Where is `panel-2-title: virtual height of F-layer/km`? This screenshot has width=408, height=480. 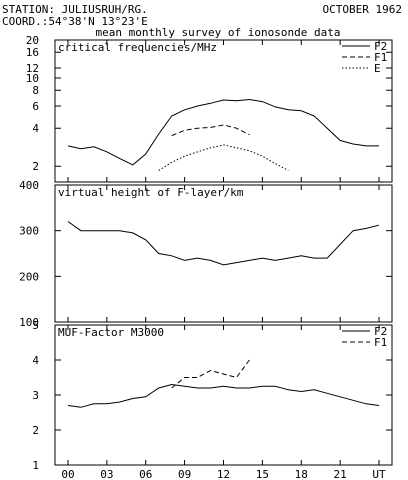
panel-2-title: virtual height of F-layer/km is located at coordinates (151, 192).